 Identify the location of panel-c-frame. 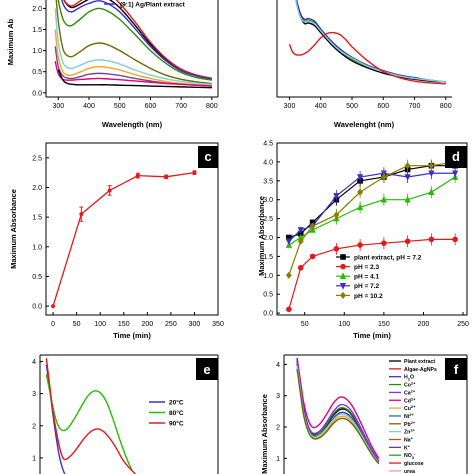
(132, 229).